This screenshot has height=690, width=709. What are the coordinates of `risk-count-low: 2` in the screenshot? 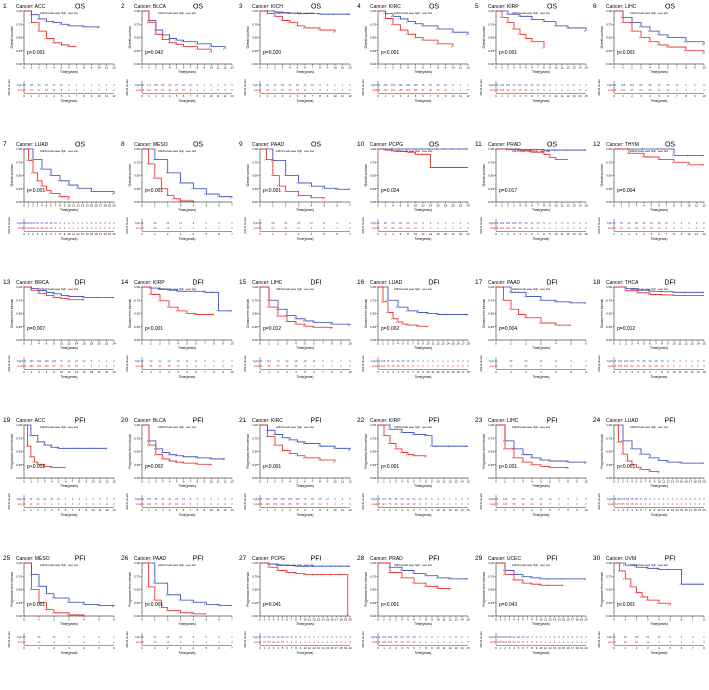 It's located at (205, 90).